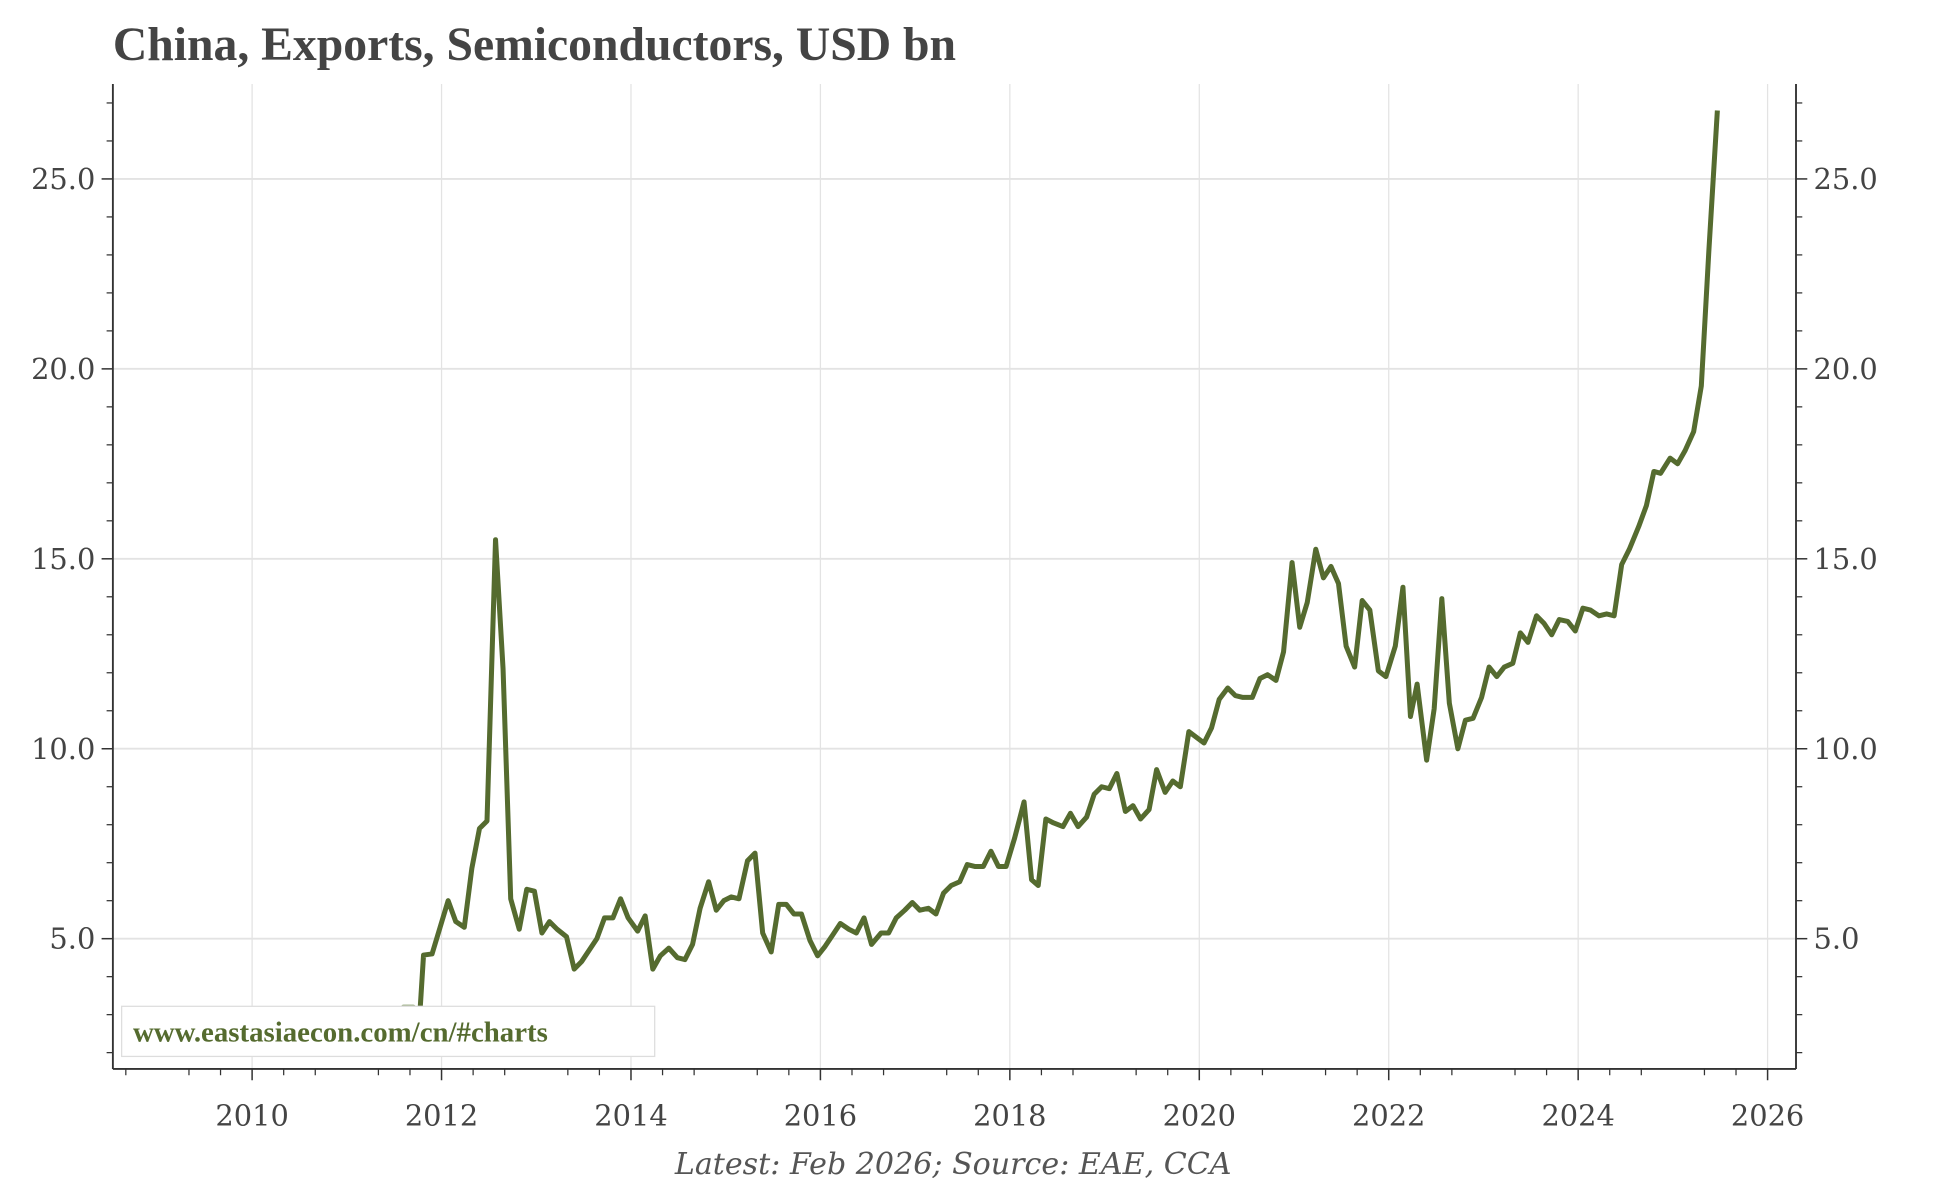 This screenshot has height=1178, width=1944. Describe the element at coordinates (1837, 939) in the screenshot. I see `y-tick-label-right: 5.0` at that location.